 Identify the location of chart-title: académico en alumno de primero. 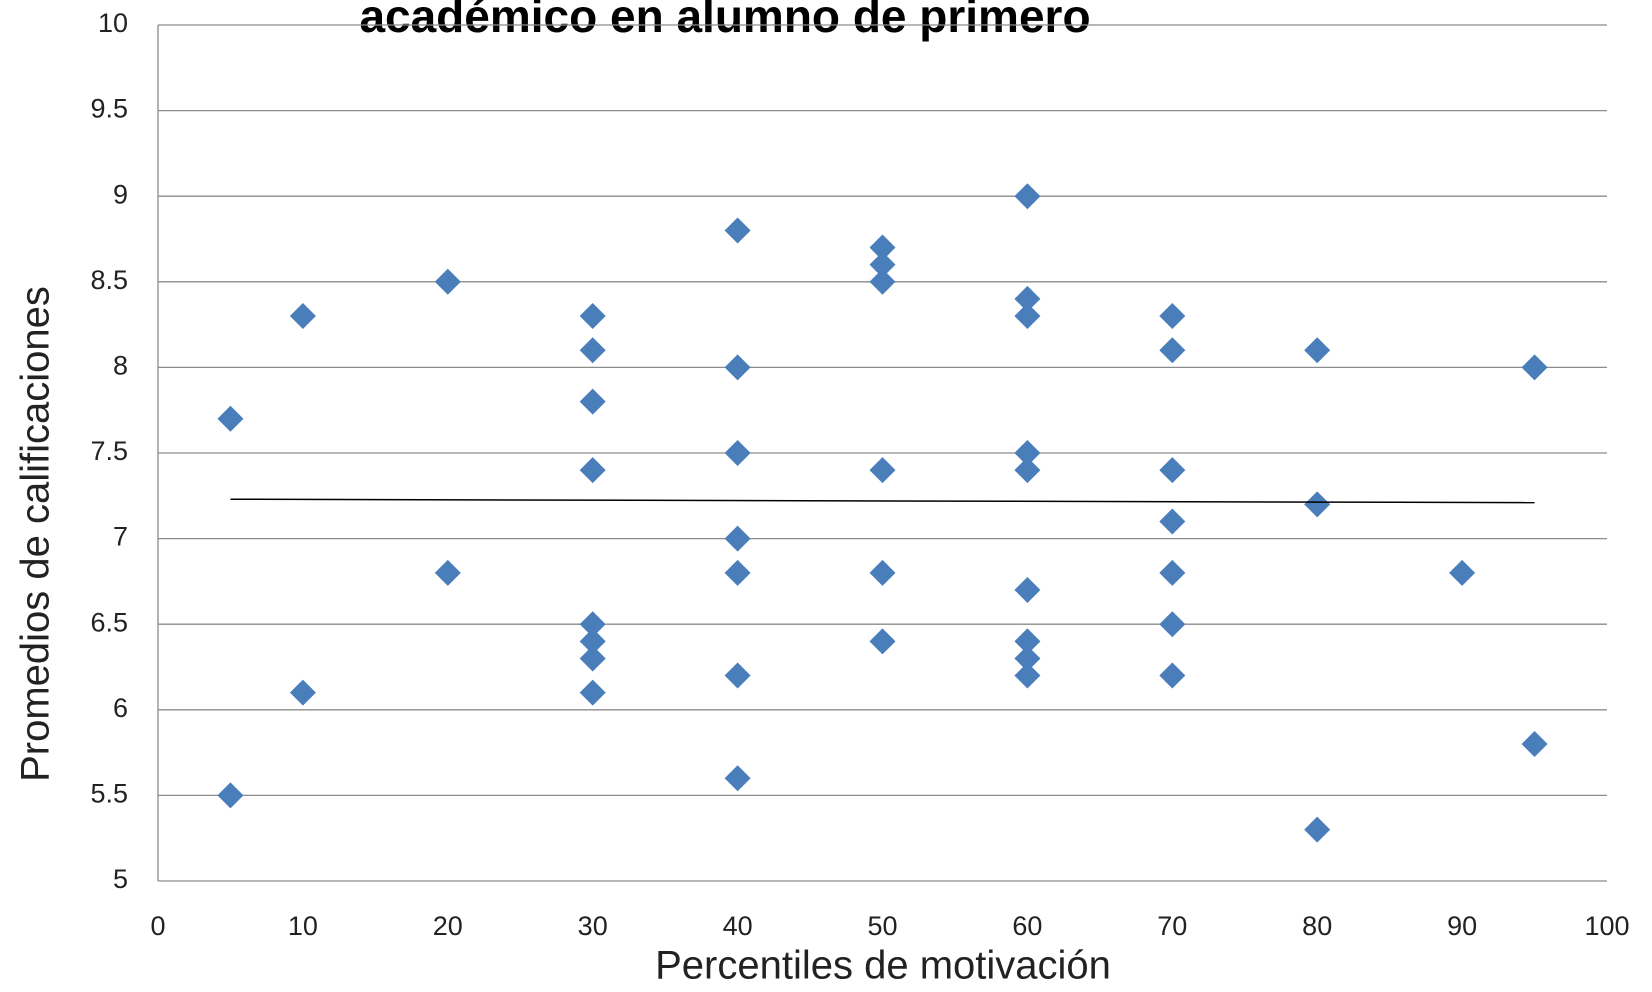
(724, 21).